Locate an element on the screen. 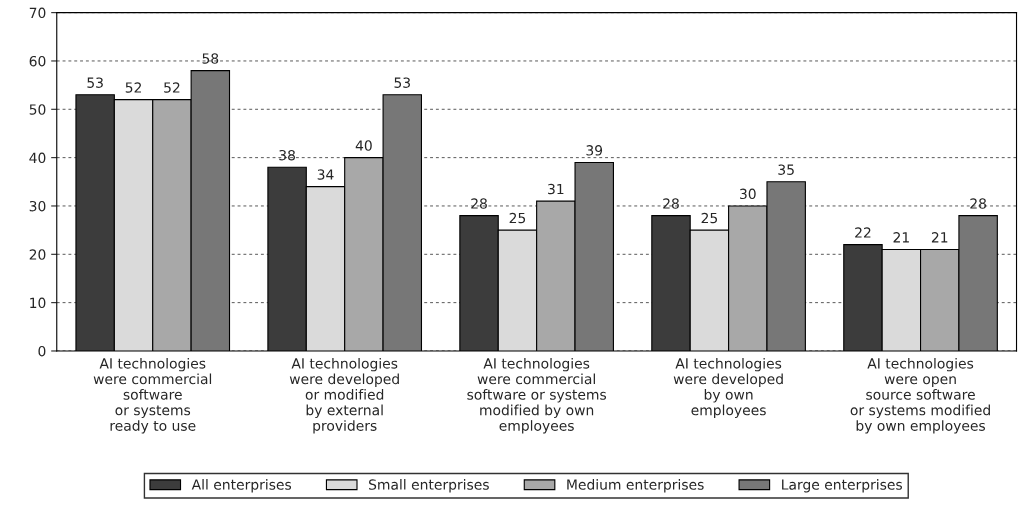 The image size is (1032, 505). legend-label: Large enterprises is located at coordinates (842, 486).